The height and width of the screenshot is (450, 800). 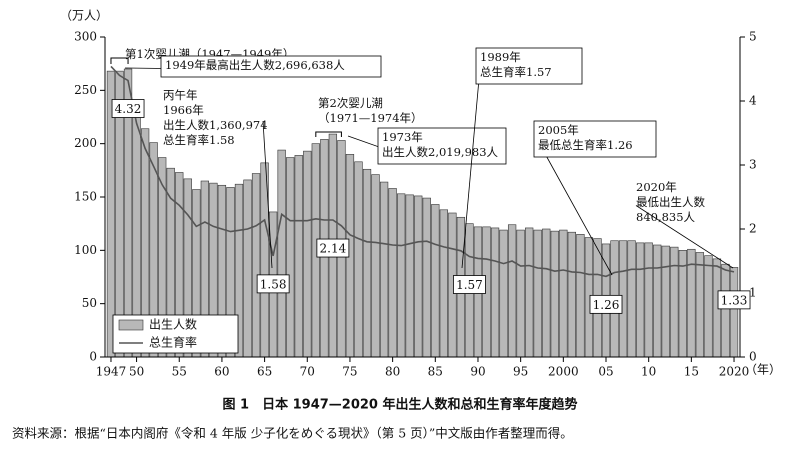 What do you see at coordinates (477, 372) in the screenshot?
I see `x-tick-label: 90` at bounding box center [477, 372].